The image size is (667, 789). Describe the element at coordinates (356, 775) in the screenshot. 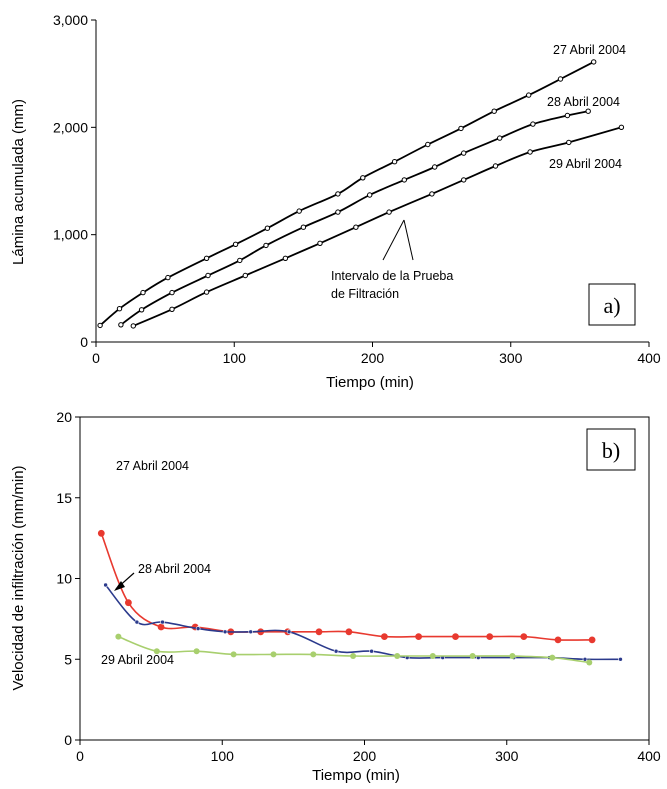

I see `x-axis-title-b: Tiempo (min)` at that location.